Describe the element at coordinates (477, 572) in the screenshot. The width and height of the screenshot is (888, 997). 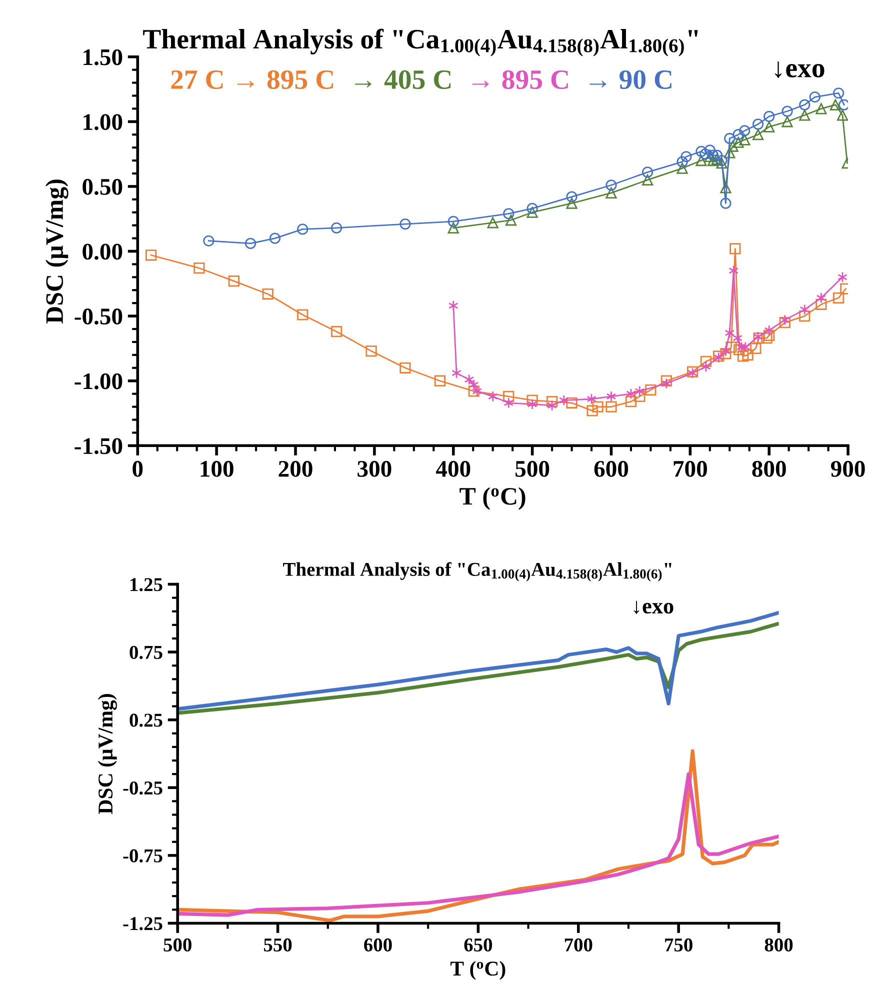
I see `chart-title: Thermal Analysis of "Ca$_{1.00(4)}$Au$_{4.158(8)}$Al$_{1.80(6)}$"` at that location.